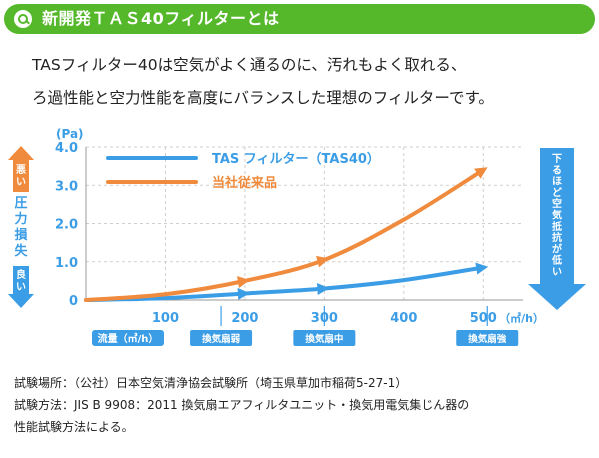  Describe the element at coordinates (557, 248) in the screenshot. I see `right-label-char: が` at that location.